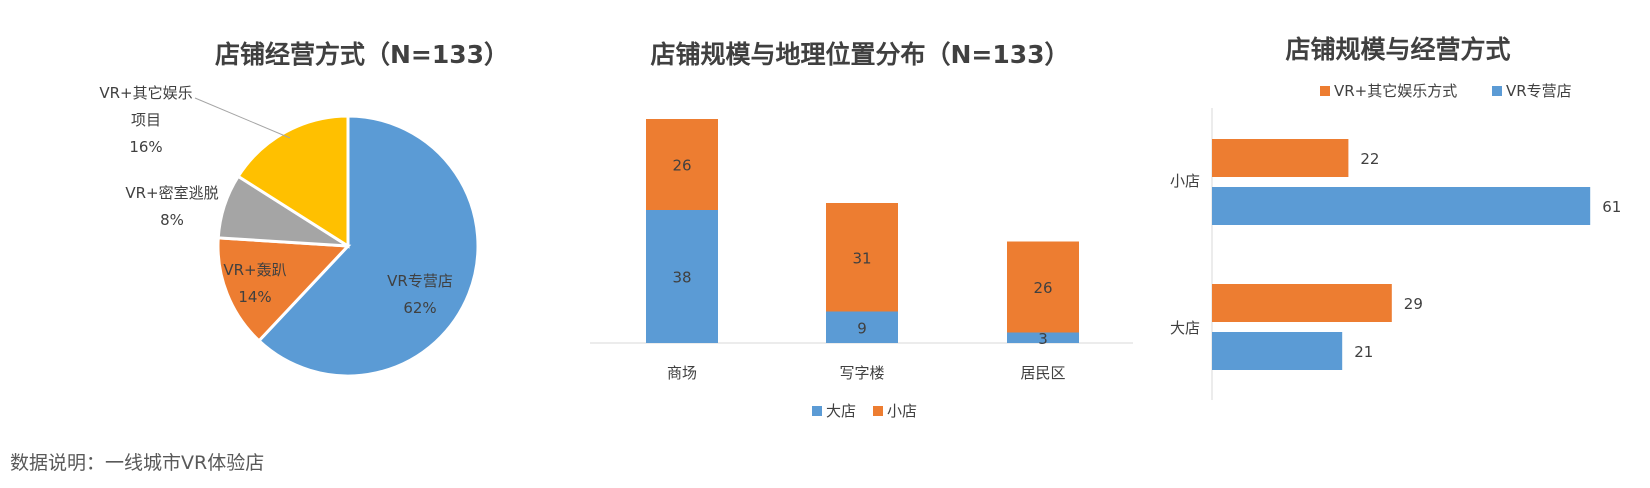  What do you see at coordinates (1185, 181) in the screenshot?
I see `y-tick-label: 小店` at bounding box center [1185, 181].